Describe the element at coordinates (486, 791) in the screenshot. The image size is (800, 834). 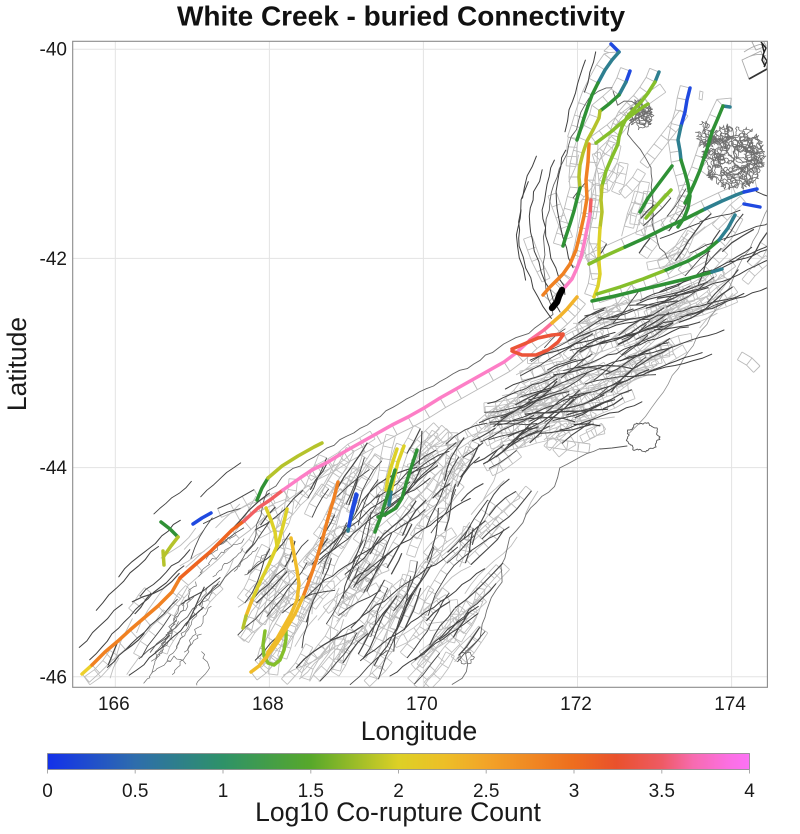
I see `svg-text: 2.5` at that location.